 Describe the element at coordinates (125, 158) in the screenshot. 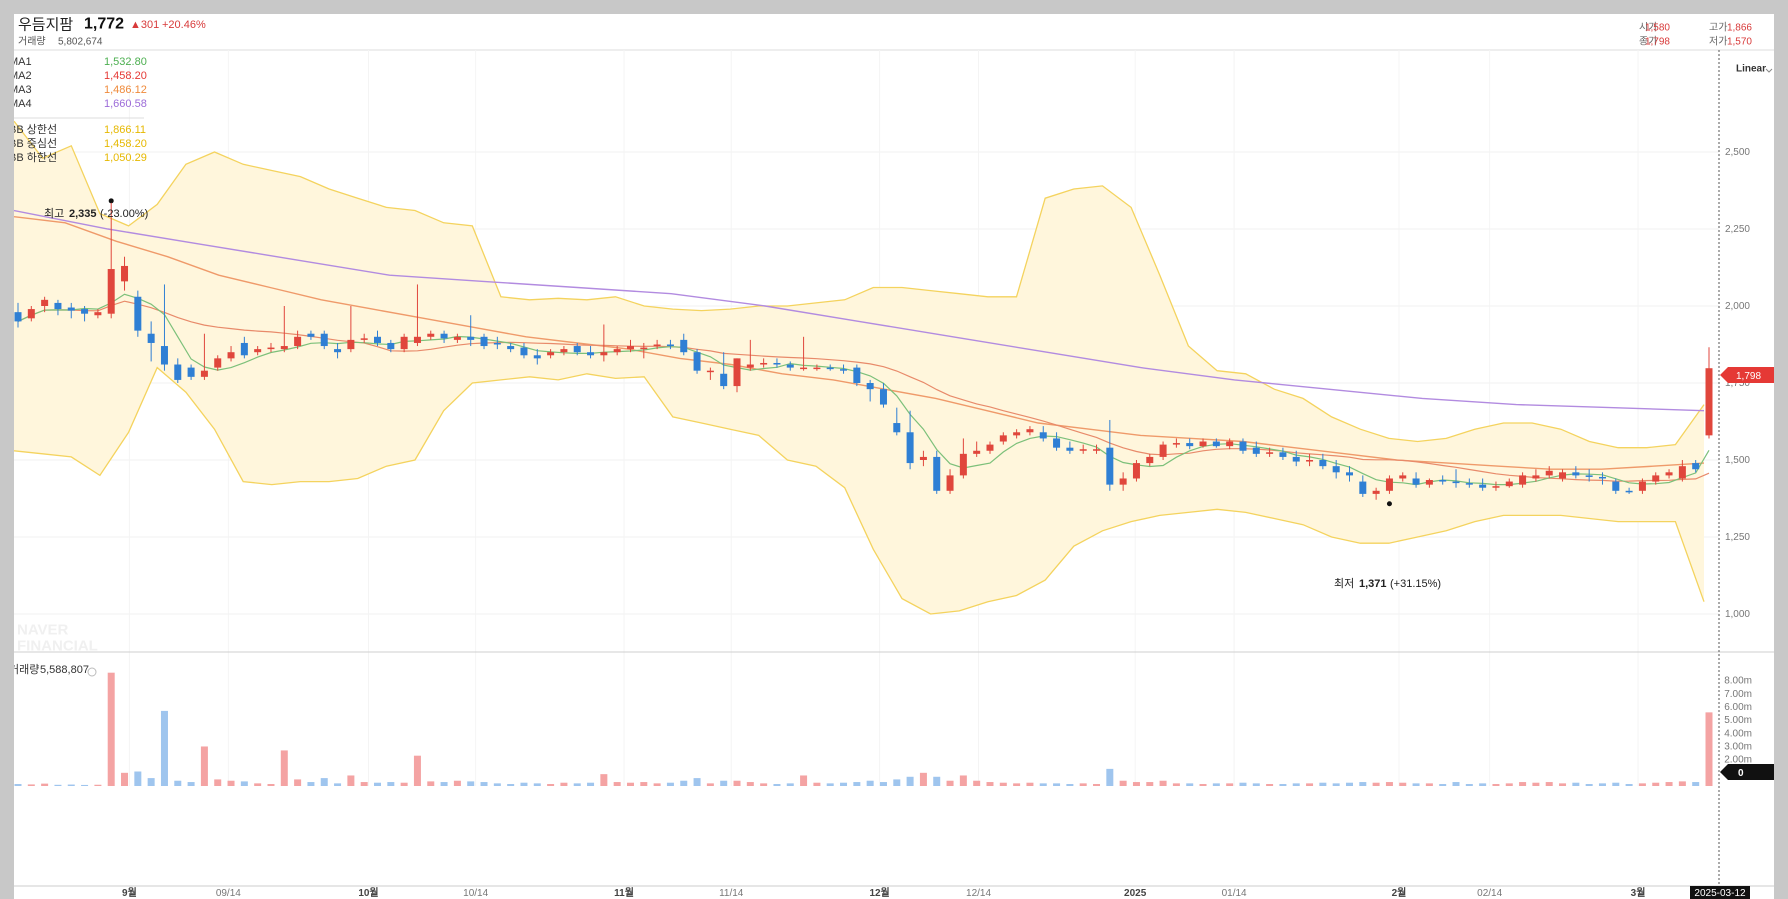

I see `bb-lower-value: 1,050.29` at that location.